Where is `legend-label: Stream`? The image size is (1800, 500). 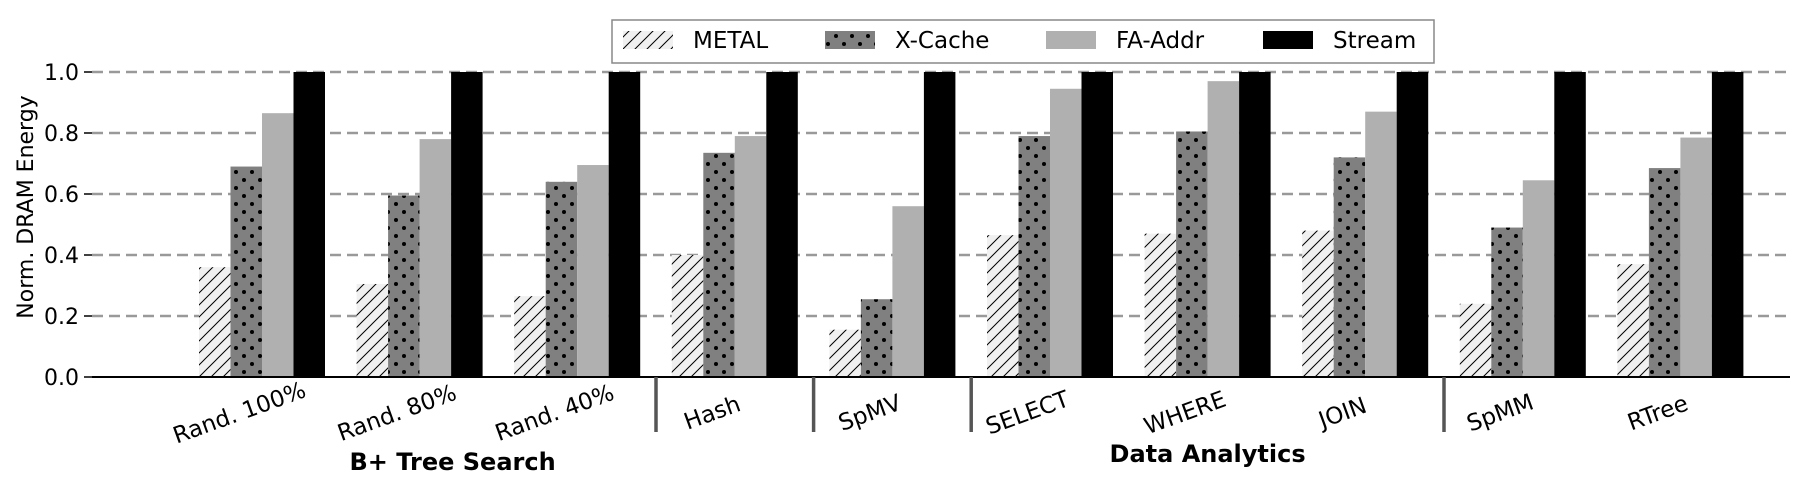 legend-label: Stream is located at coordinates (1374, 41).